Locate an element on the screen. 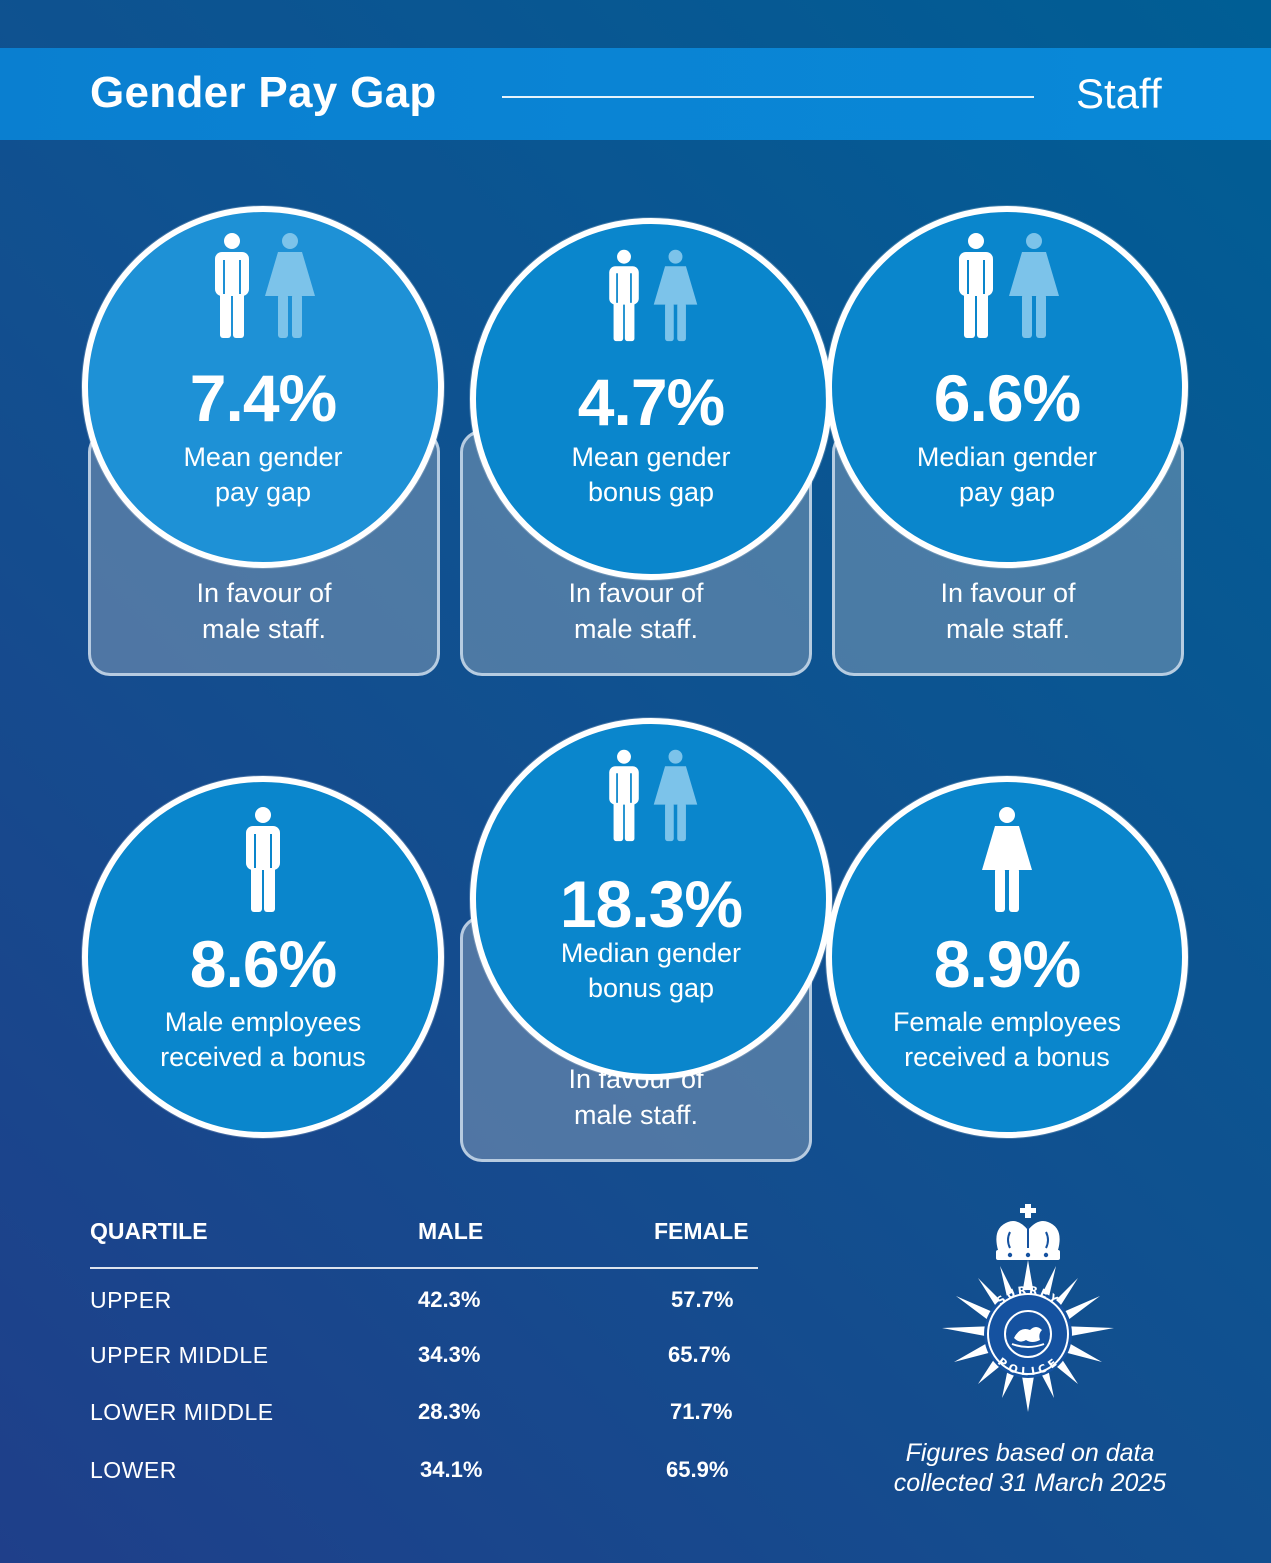 Image resolution: width=1271 pixels, height=1563 pixels. header-rule is located at coordinates (768, 97).